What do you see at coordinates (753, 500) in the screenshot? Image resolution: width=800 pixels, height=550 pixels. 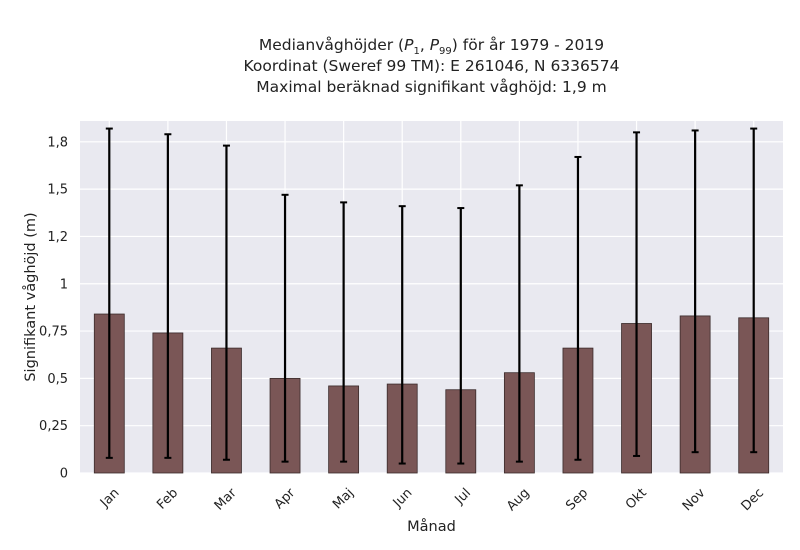 I see `x-tick-label-dec: Dec` at bounding box center [753, 500].